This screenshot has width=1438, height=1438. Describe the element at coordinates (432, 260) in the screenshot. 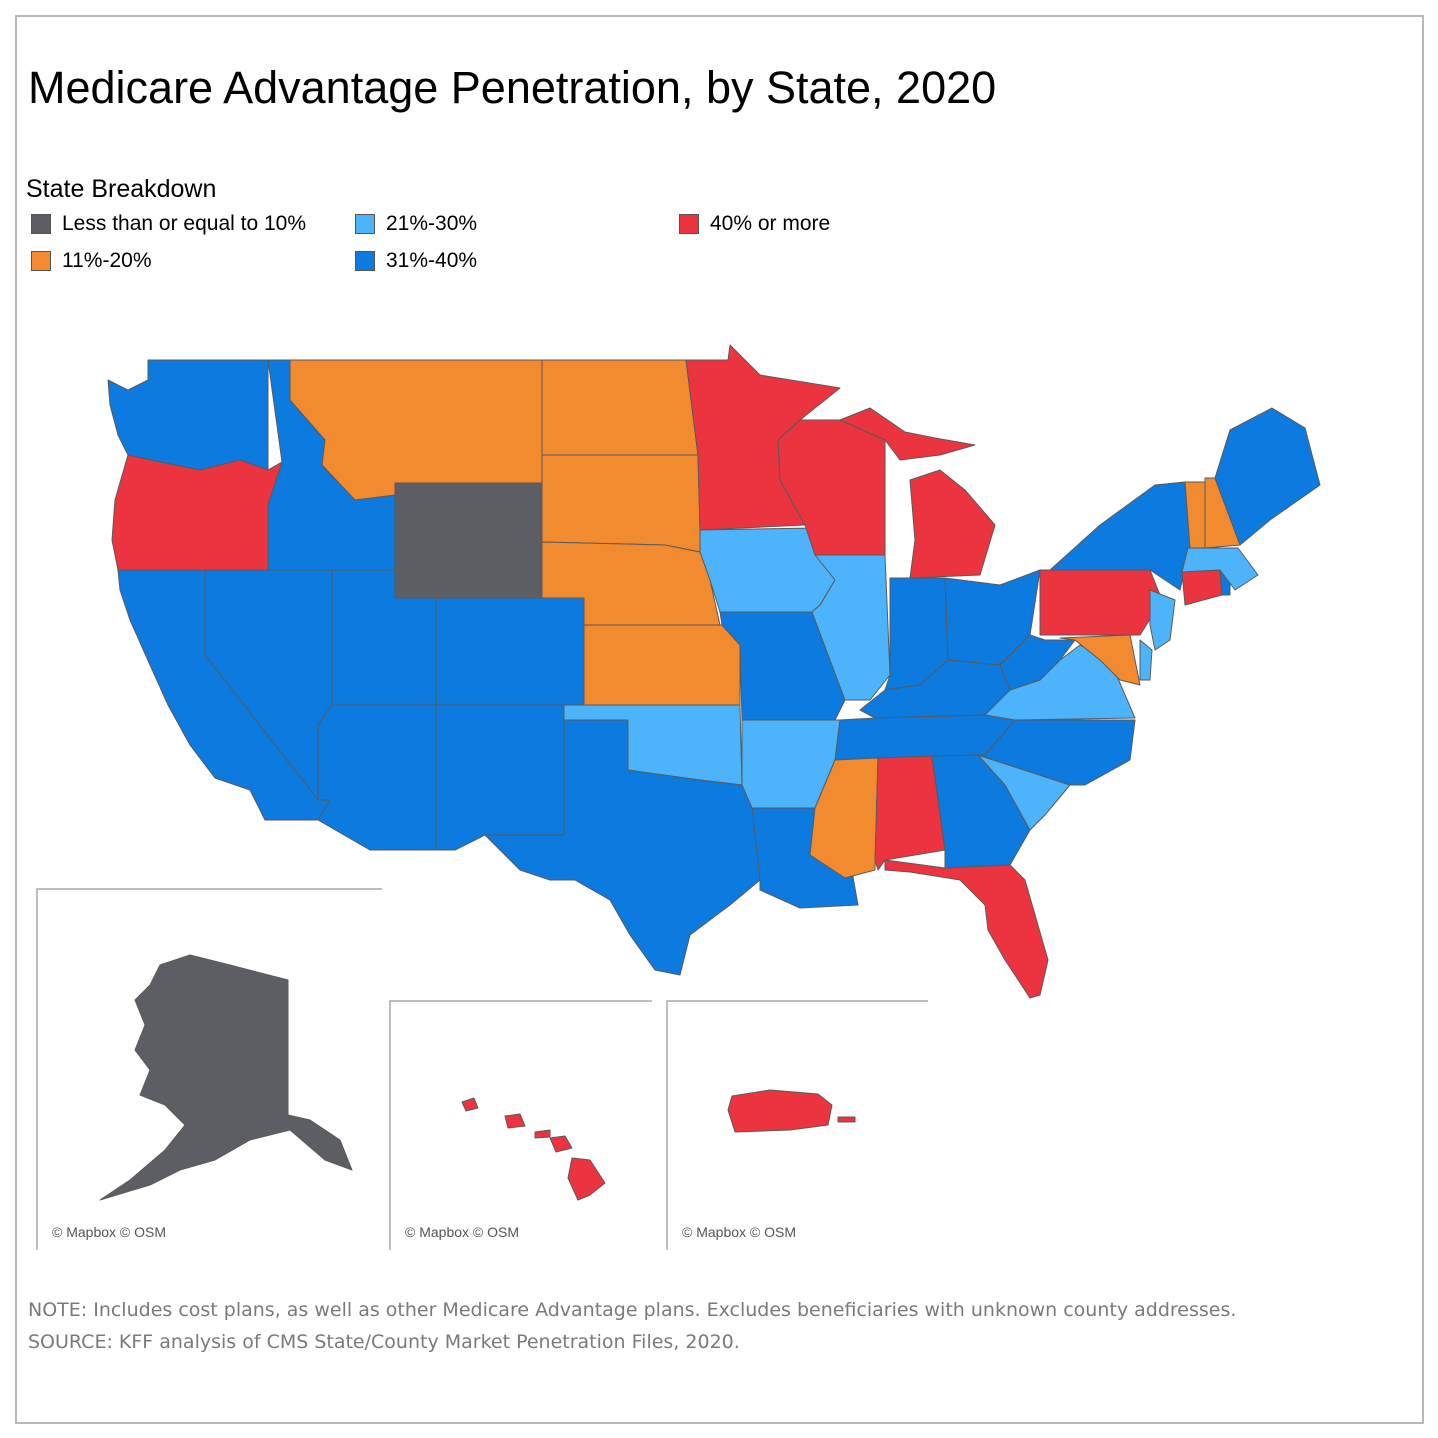

I see `legend-label-3: 31%-40%` at that location.